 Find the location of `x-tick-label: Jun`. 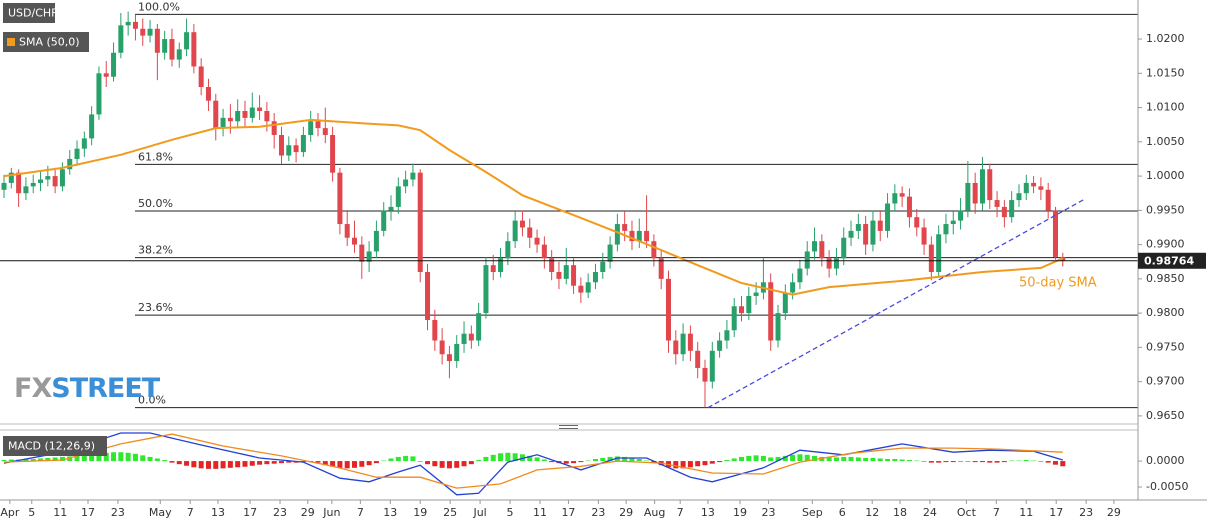

x-tick-label: Jun is located at coordinates (331, 512).